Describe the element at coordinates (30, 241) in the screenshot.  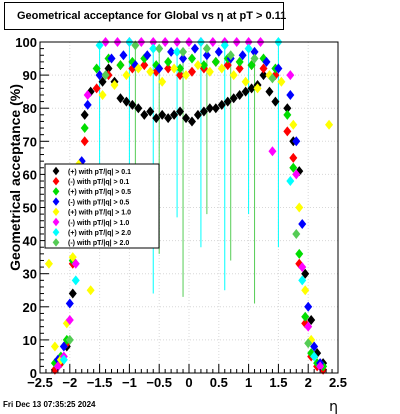
I see `y-tick-label: 40` at that location.